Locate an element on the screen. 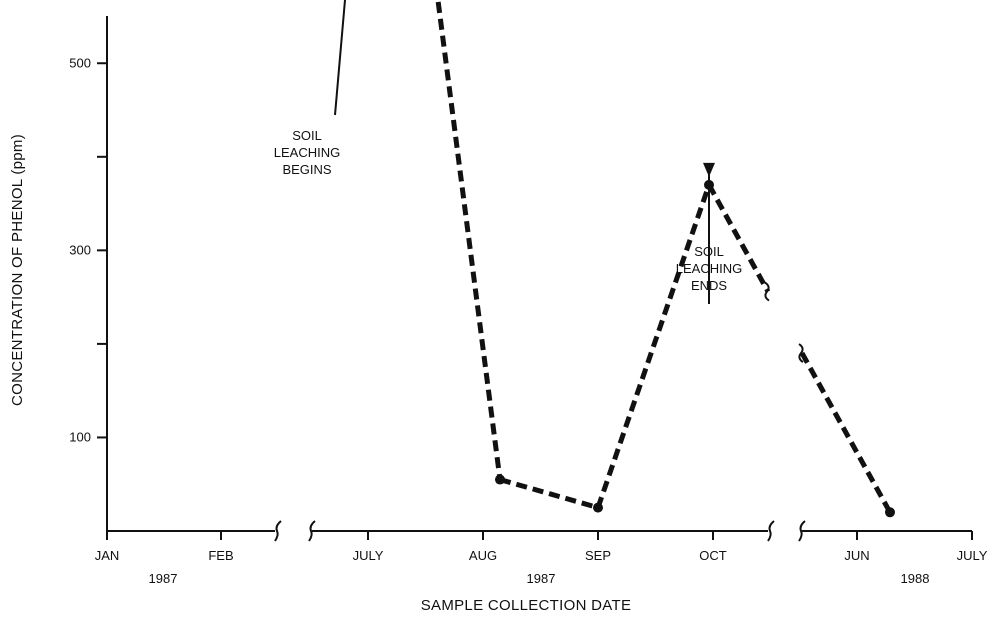  x-tick-label: FEB is located at coordinates (220, 555).